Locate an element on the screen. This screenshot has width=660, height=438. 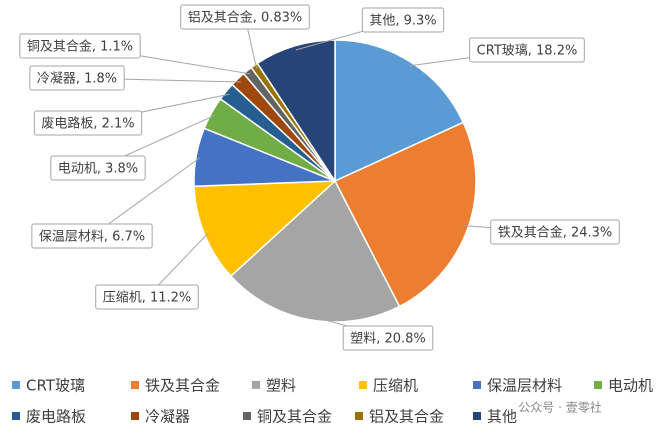
legend-label: 其他 is located at coordinates (502, 417).